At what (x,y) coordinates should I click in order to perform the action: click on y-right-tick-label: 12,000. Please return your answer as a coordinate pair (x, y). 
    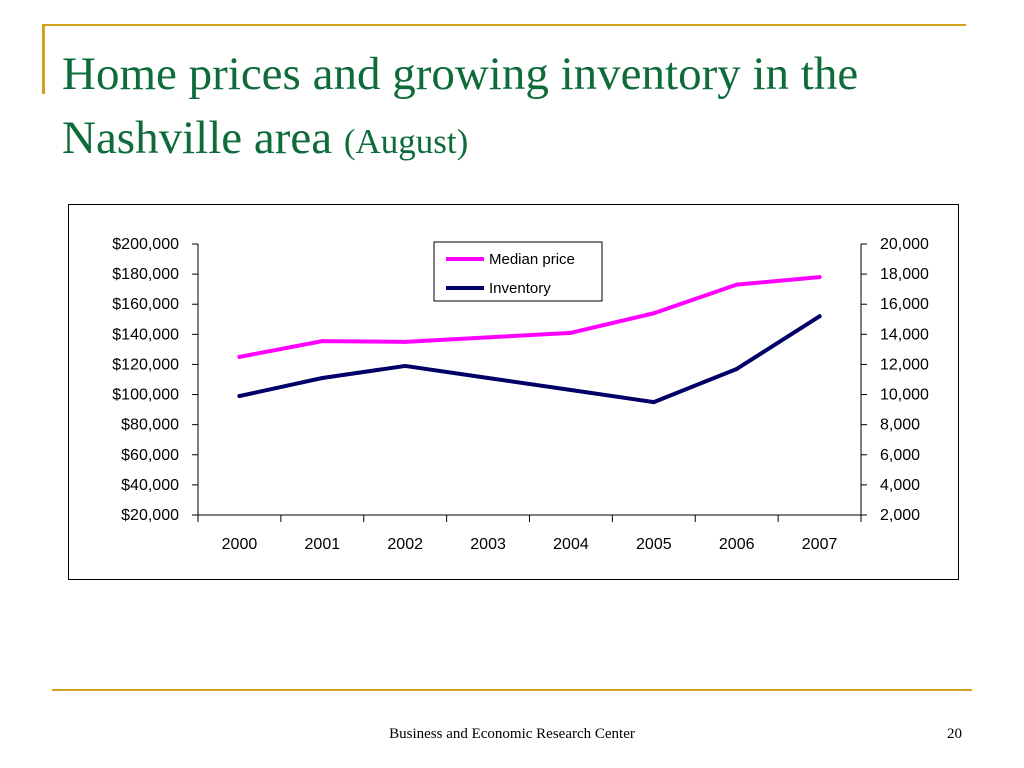
    Looking at the image, I should click on (904, 364).